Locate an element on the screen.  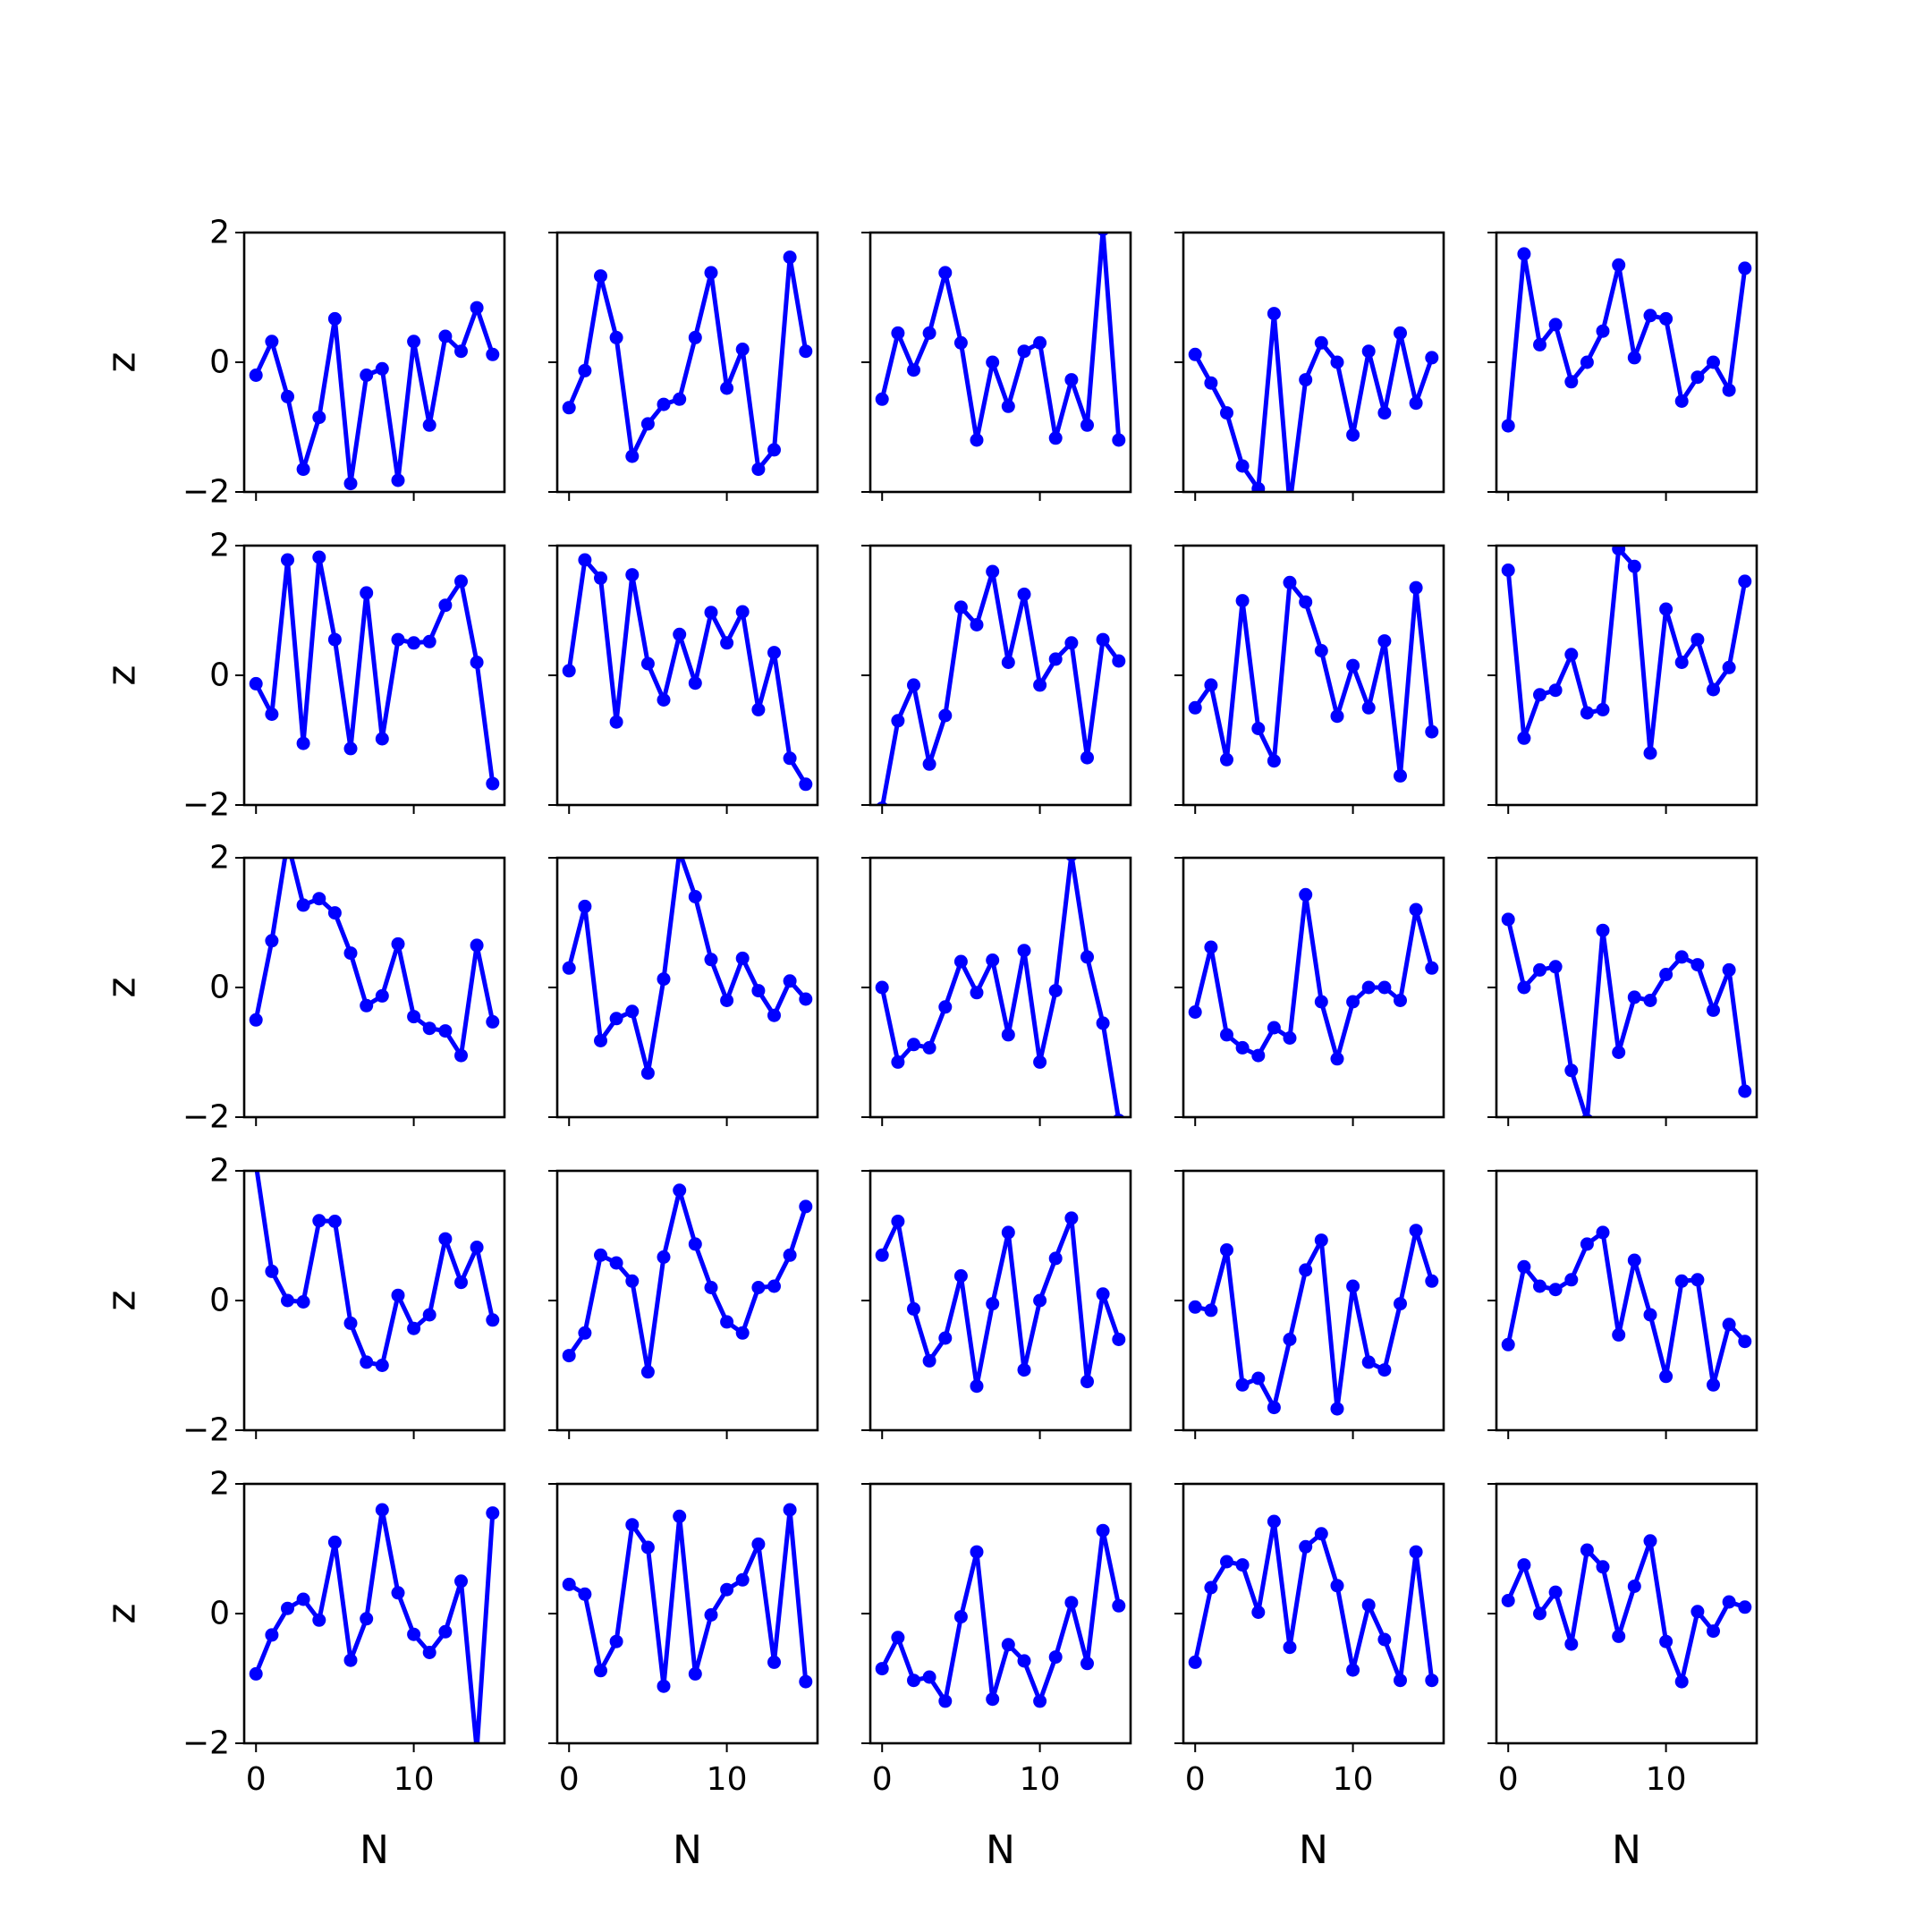
panel-r2-c2 is located at coordinates (683, 679).